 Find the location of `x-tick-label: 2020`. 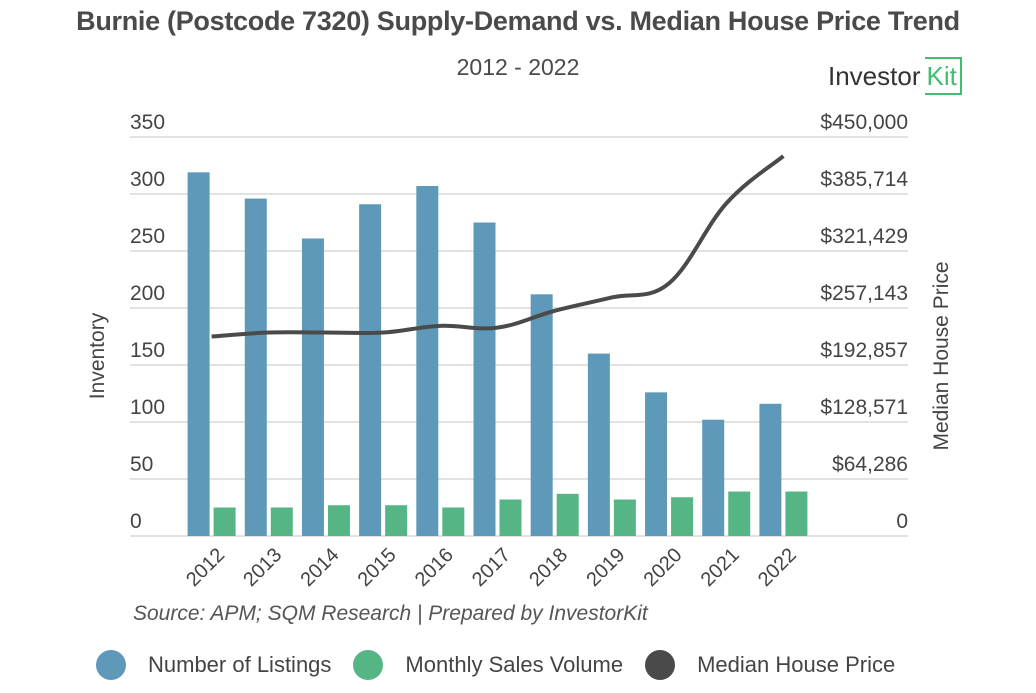

x-tick-label: 2020 is located at coordinates (663, 567).